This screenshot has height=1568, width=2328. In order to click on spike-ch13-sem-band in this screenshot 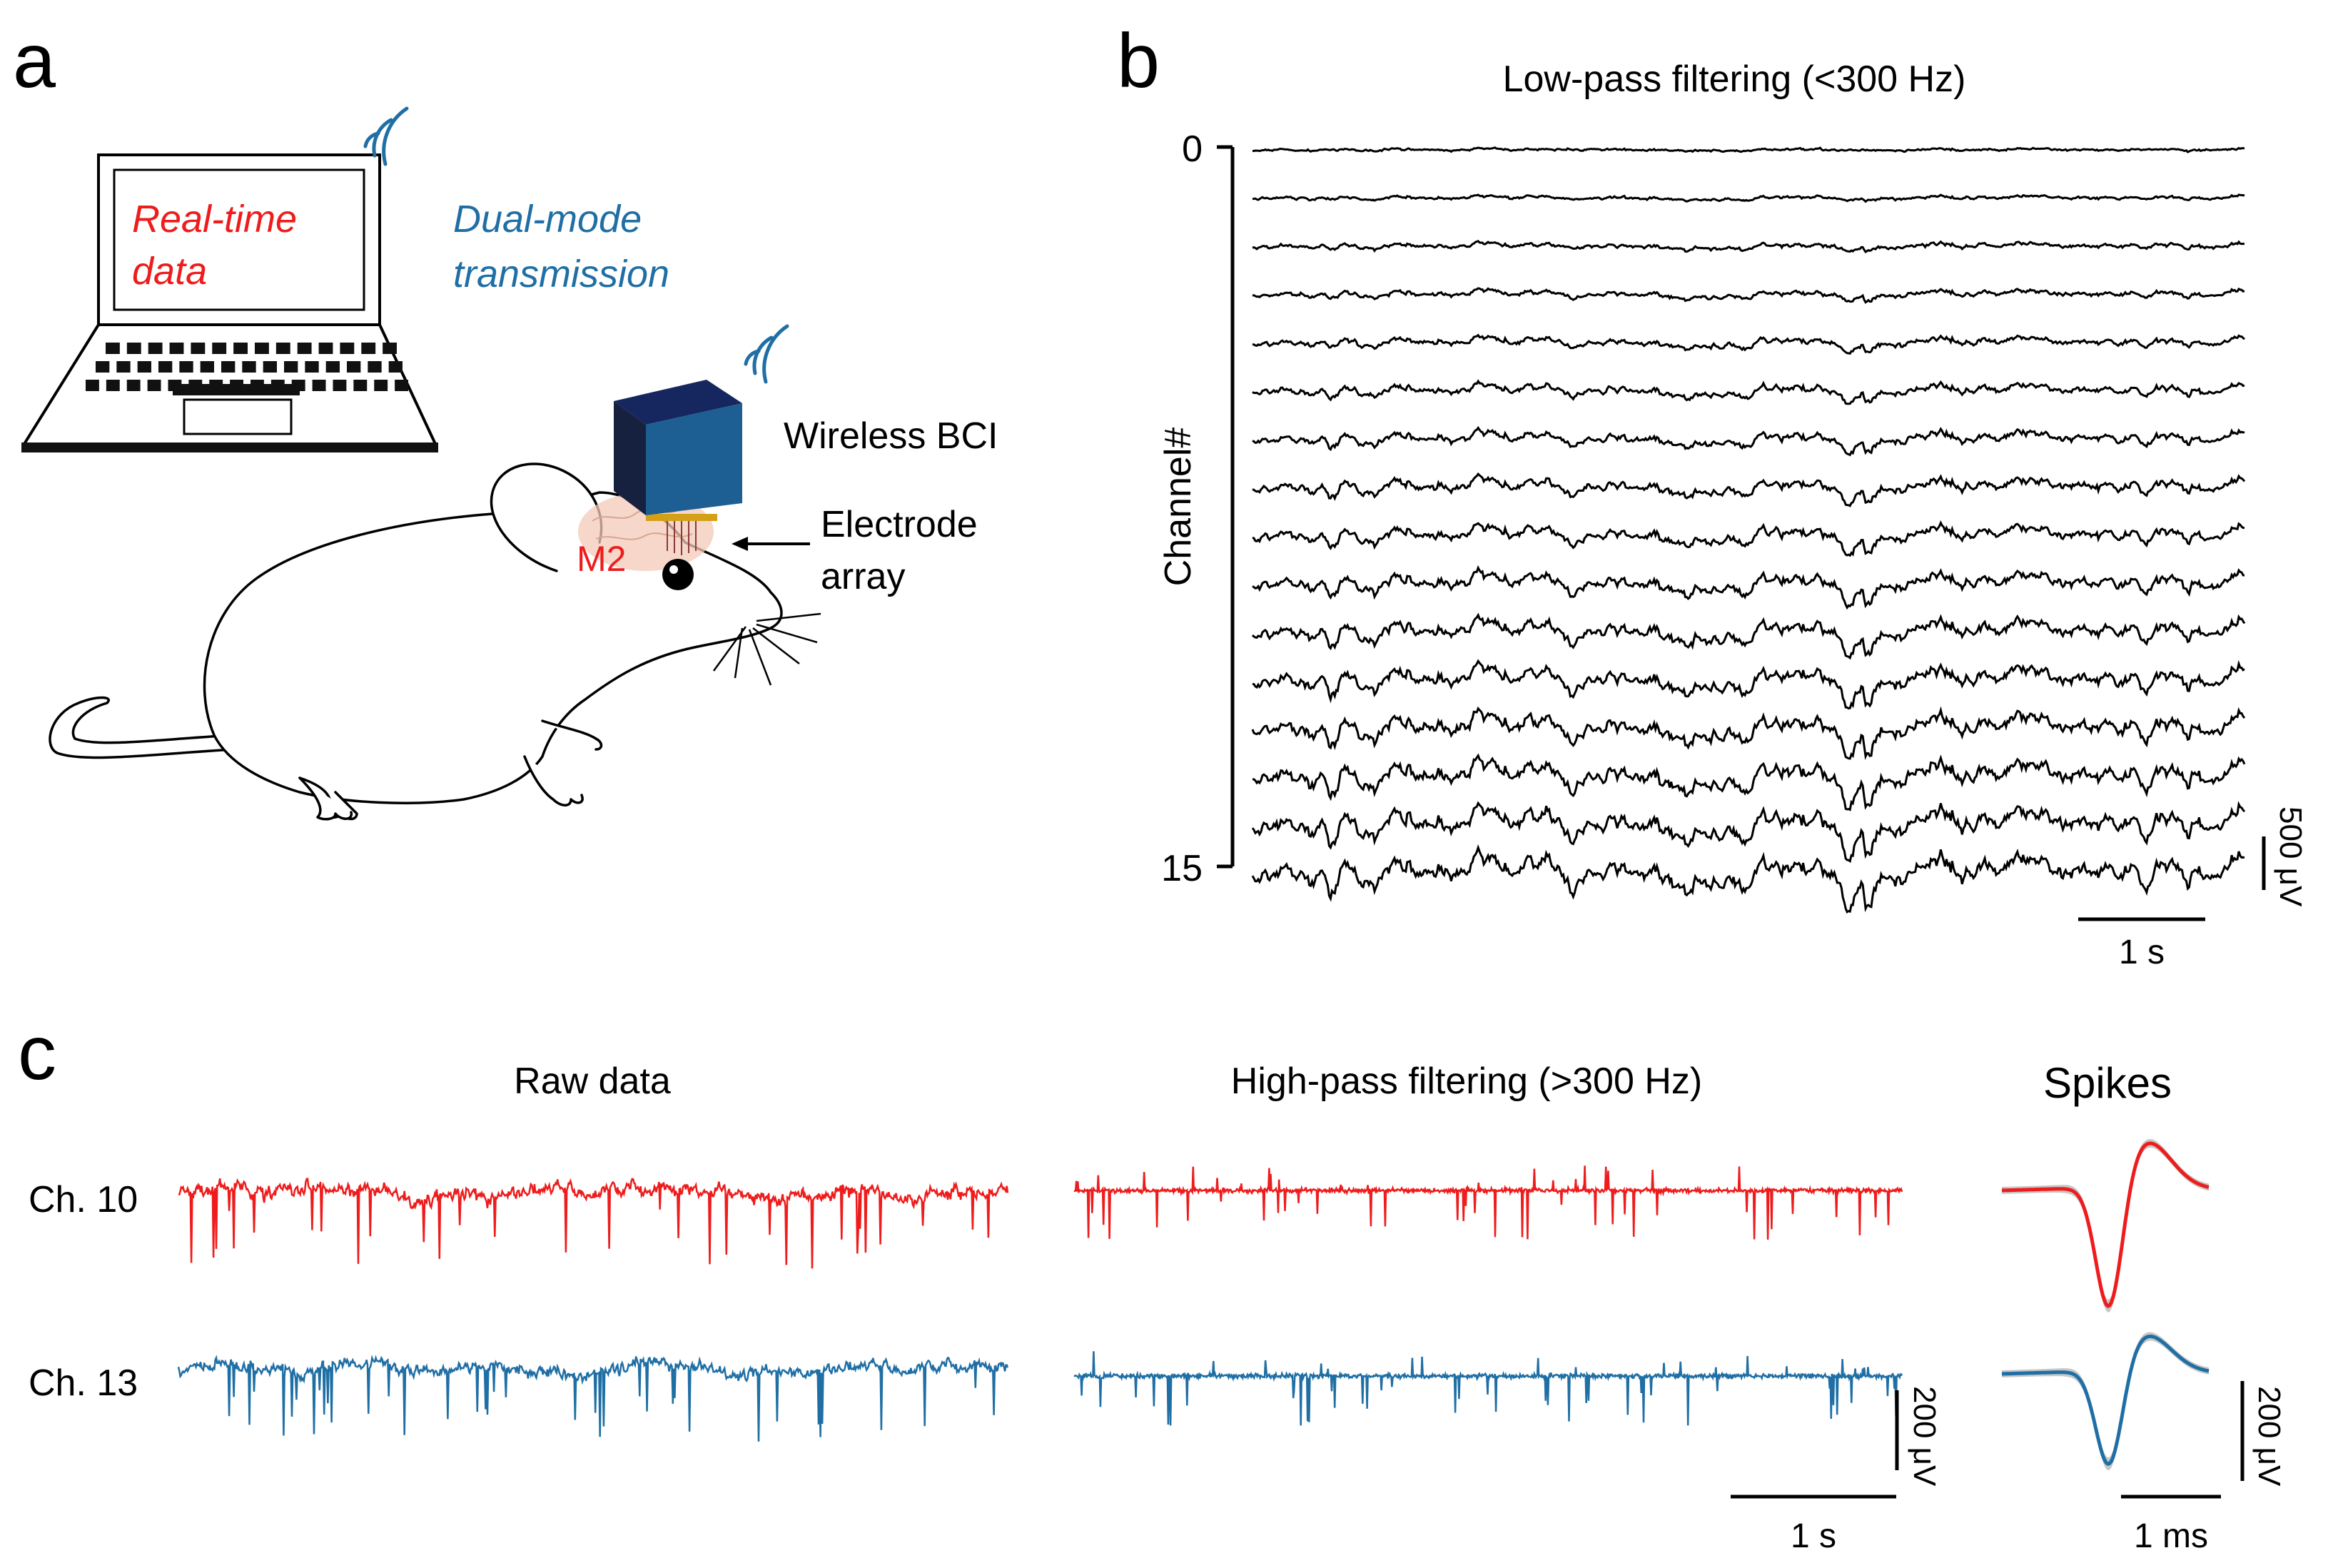, I will do `click(2105, 1401)`.